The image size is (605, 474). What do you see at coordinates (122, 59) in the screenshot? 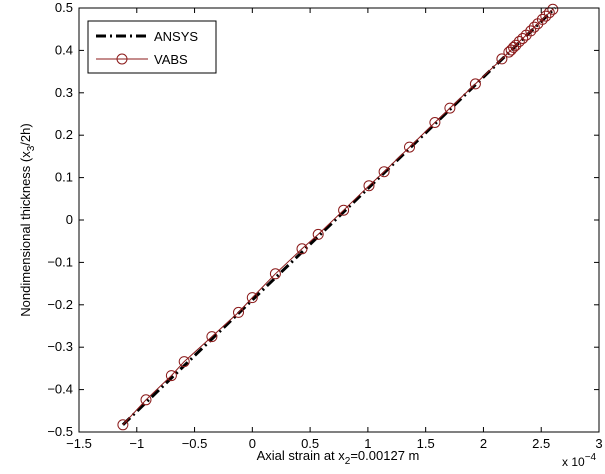
I see `legend-vabs-marker` at bounding box center [122, 59].